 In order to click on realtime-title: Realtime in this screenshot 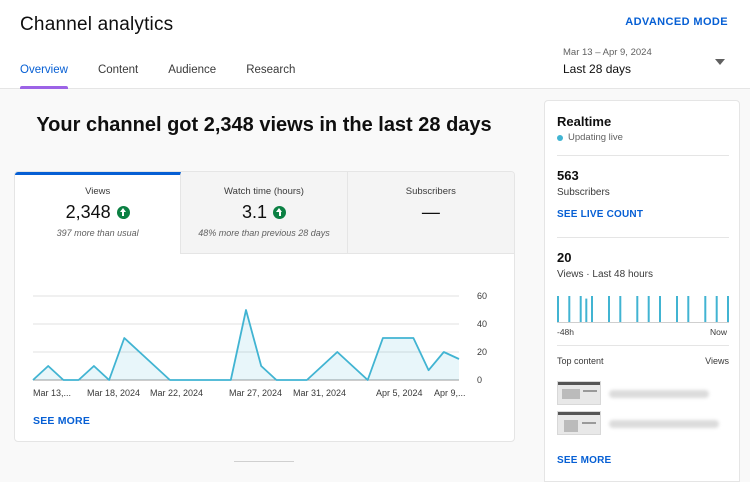, I will do `click(584, 121)`.